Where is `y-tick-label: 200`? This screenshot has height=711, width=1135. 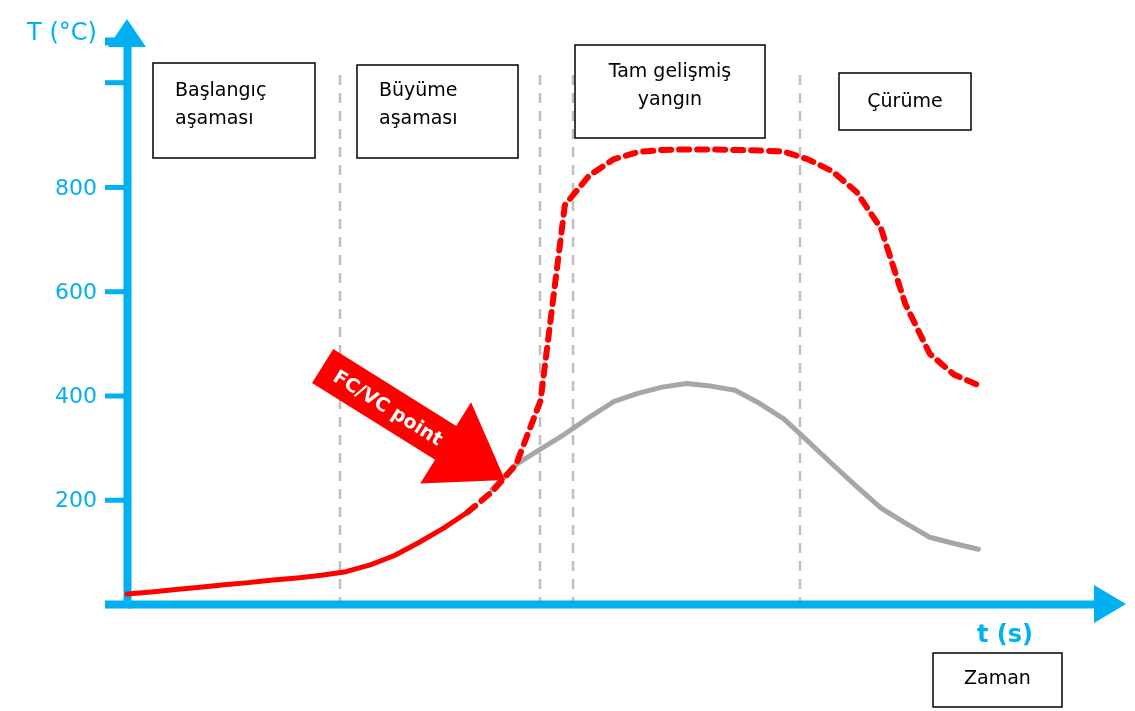 y-tick-label: 200 is located at coordinates (76, 500).